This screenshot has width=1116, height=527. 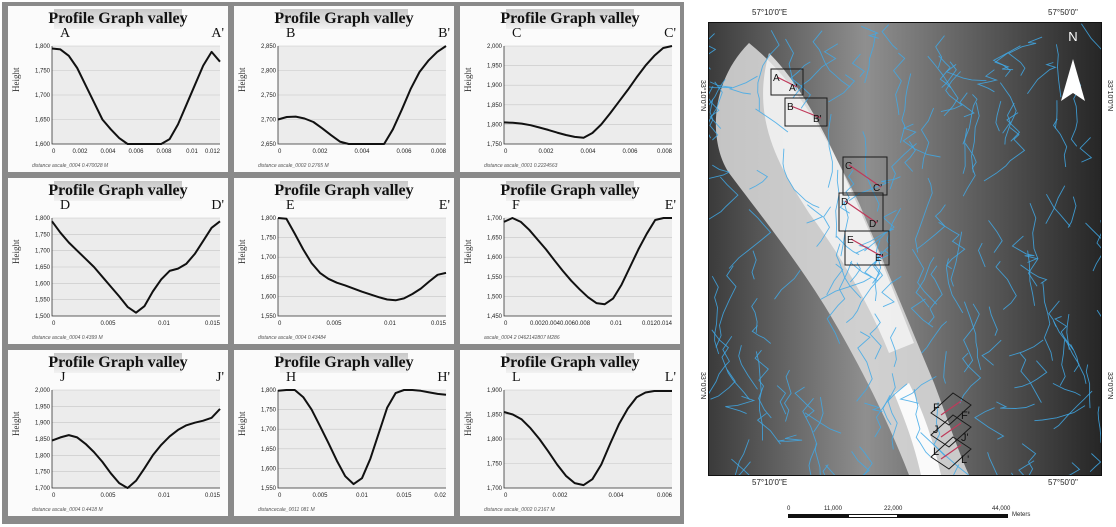 I want to click on coord-bottom-right: 57°50'0", so click(x=1063, y=482).